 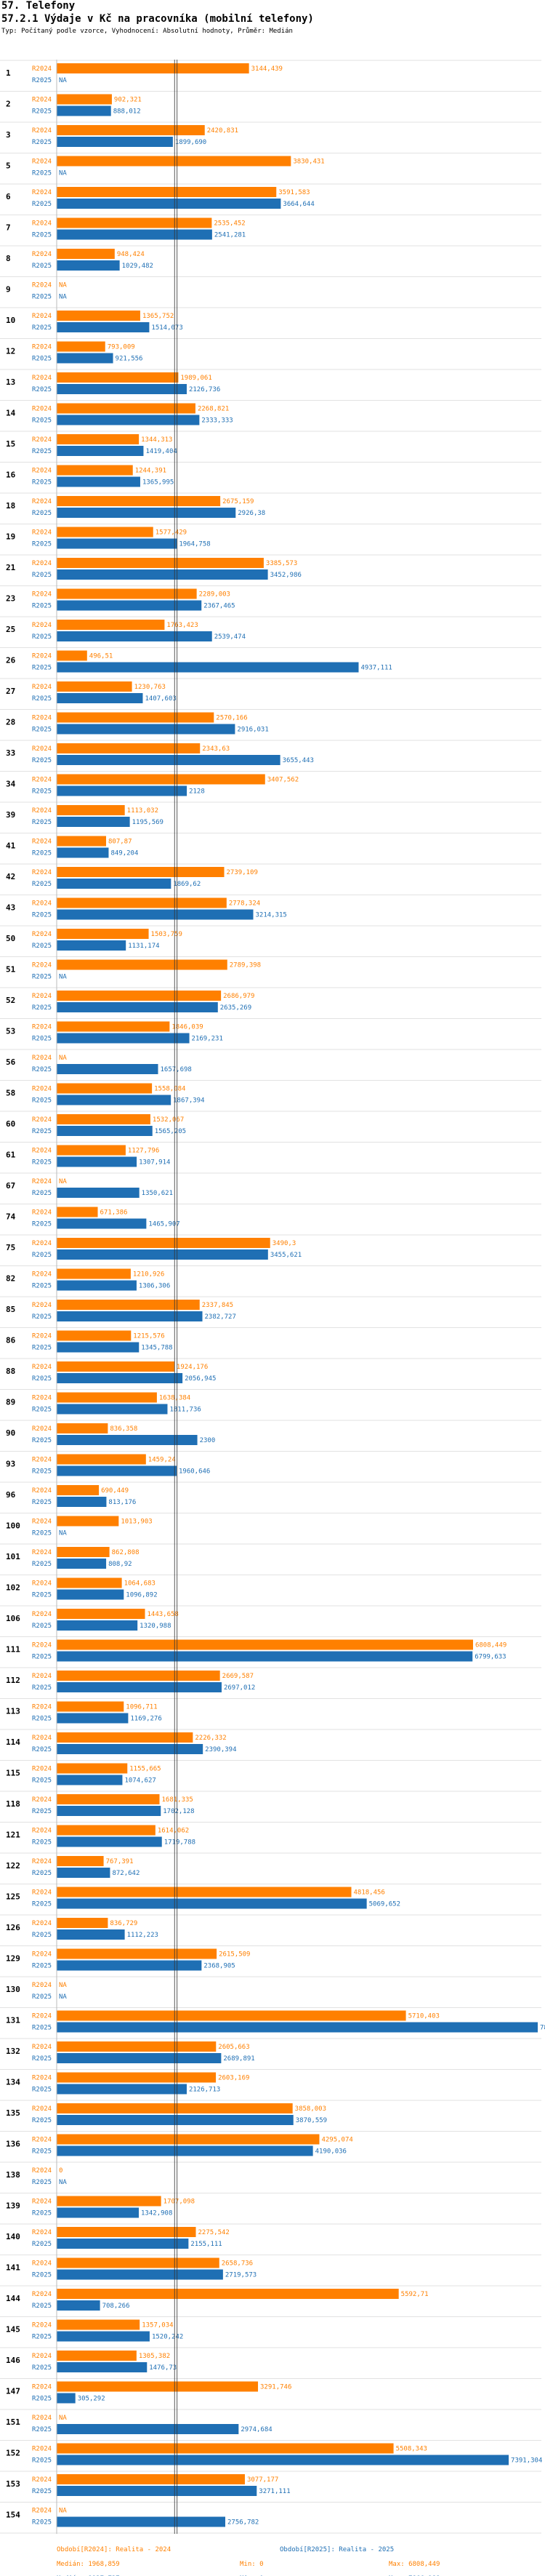 I want to click on category-label: 7, so click(x=8, y=228).